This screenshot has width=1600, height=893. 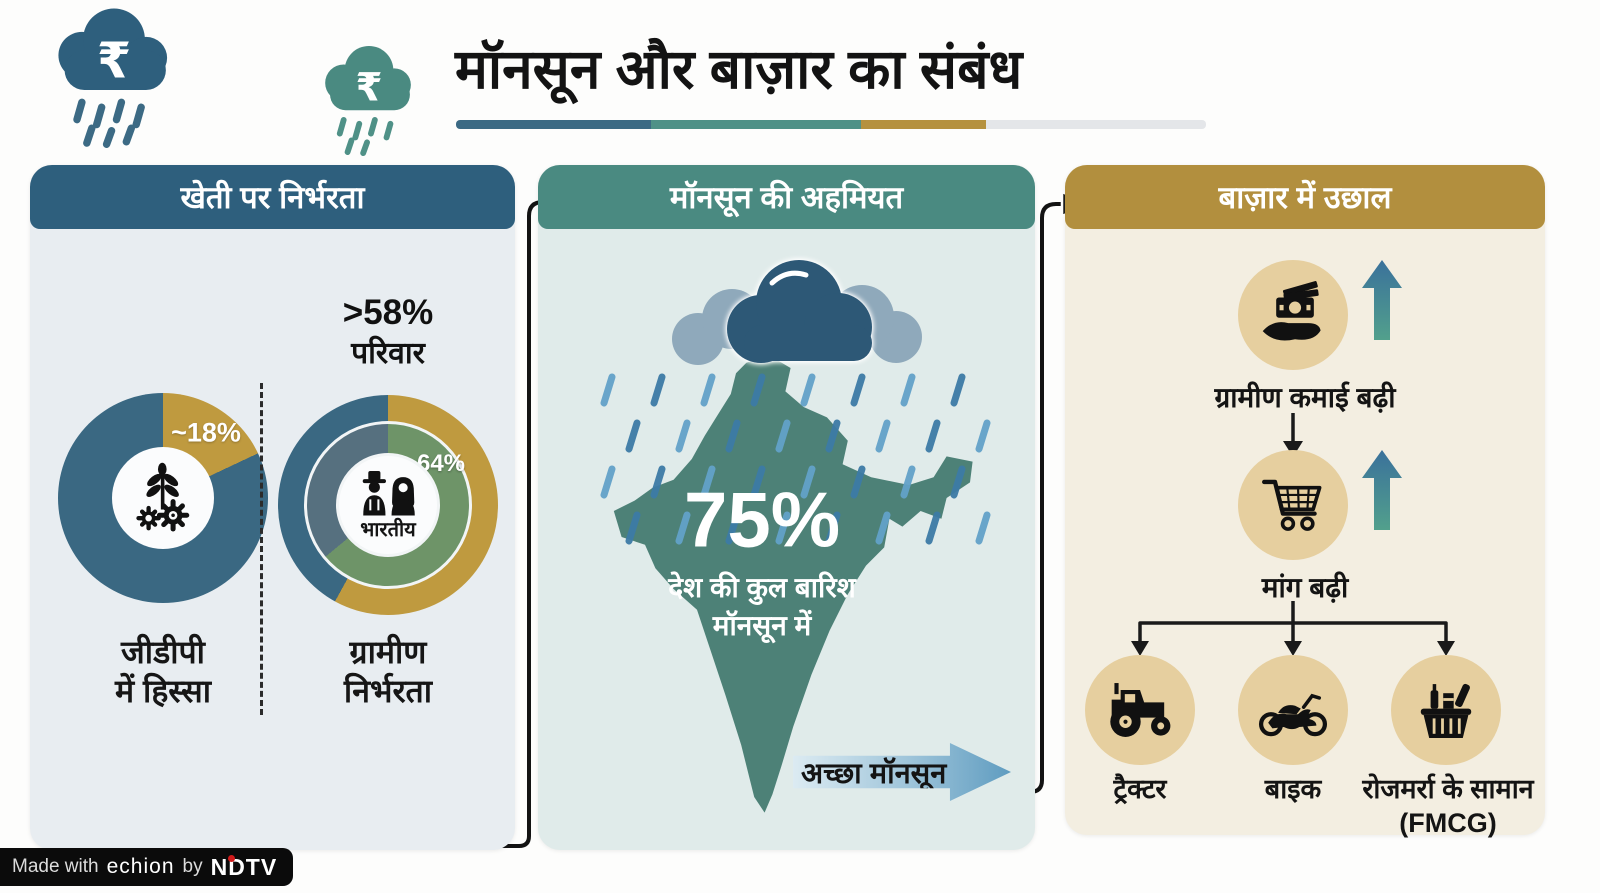 What do you see at coordinates (244, 866) in the screenshot?
I see `ndtv-logo: NDTV` at bounding box center [244, 866].